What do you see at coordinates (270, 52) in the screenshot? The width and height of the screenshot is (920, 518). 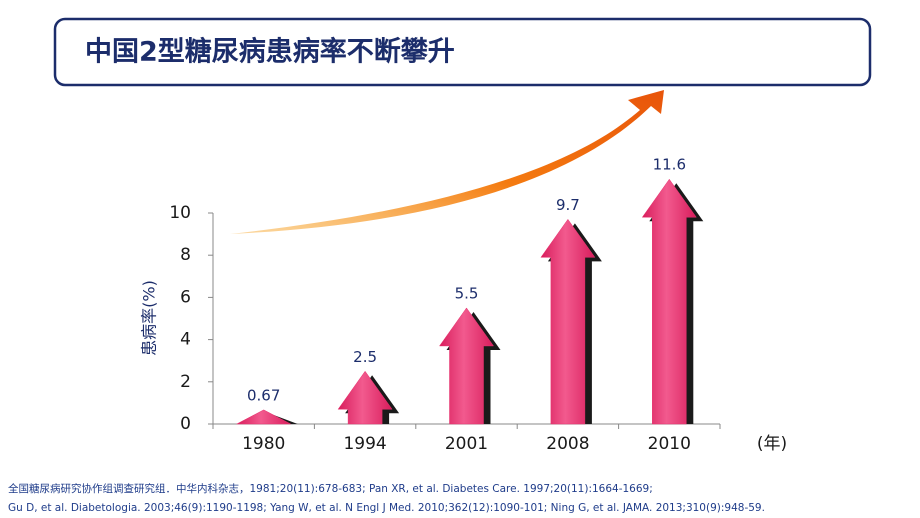 I see `chart-title: 中国2型糖尿病患病率不断攀升` at bounding box center [270, 52].